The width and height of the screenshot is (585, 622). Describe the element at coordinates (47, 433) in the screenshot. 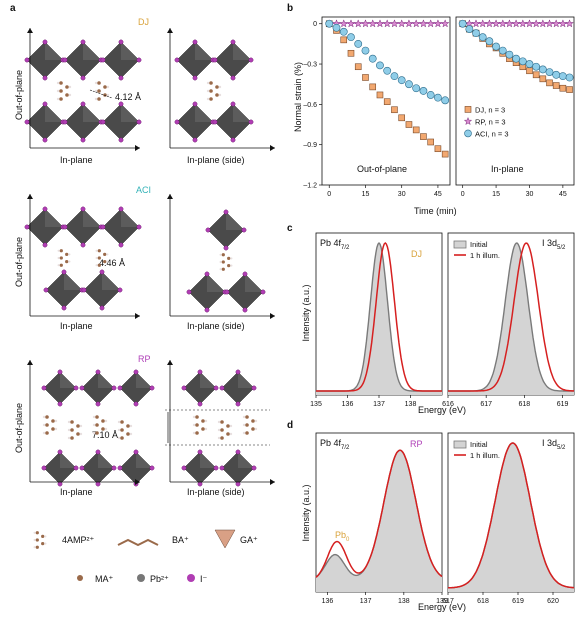

I see `rp-organic-0-c4` at that location.